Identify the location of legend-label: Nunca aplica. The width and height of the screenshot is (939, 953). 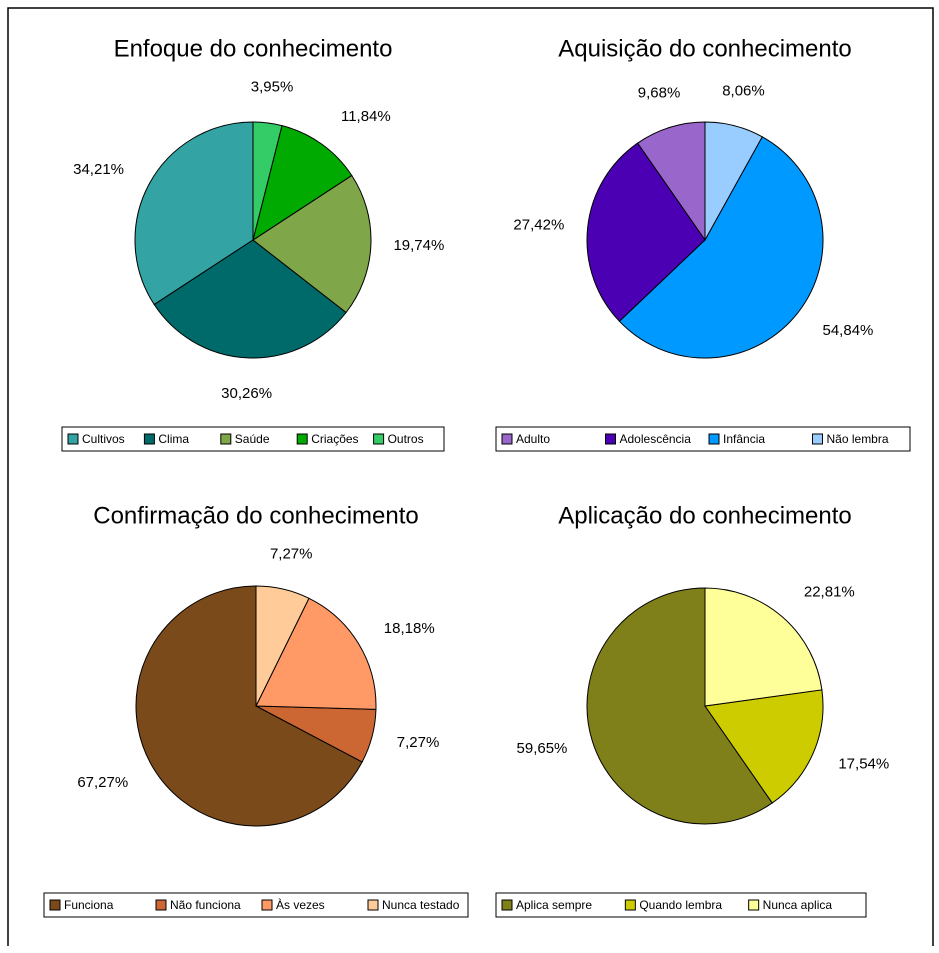
(798, 905).